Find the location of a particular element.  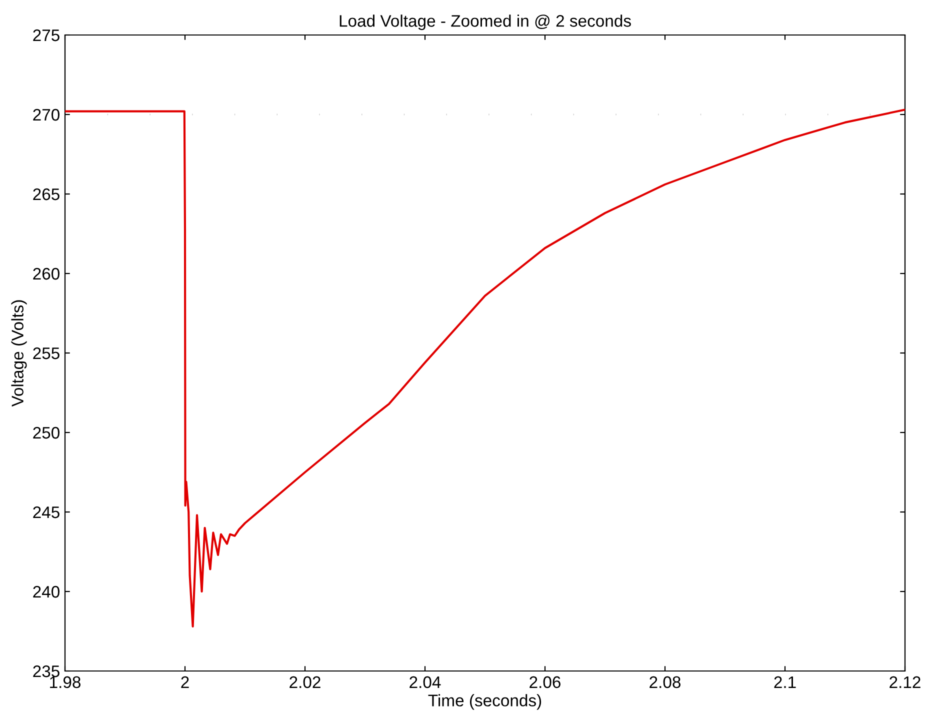

y-tick-label: 240 is located at coordinates (46, 592).